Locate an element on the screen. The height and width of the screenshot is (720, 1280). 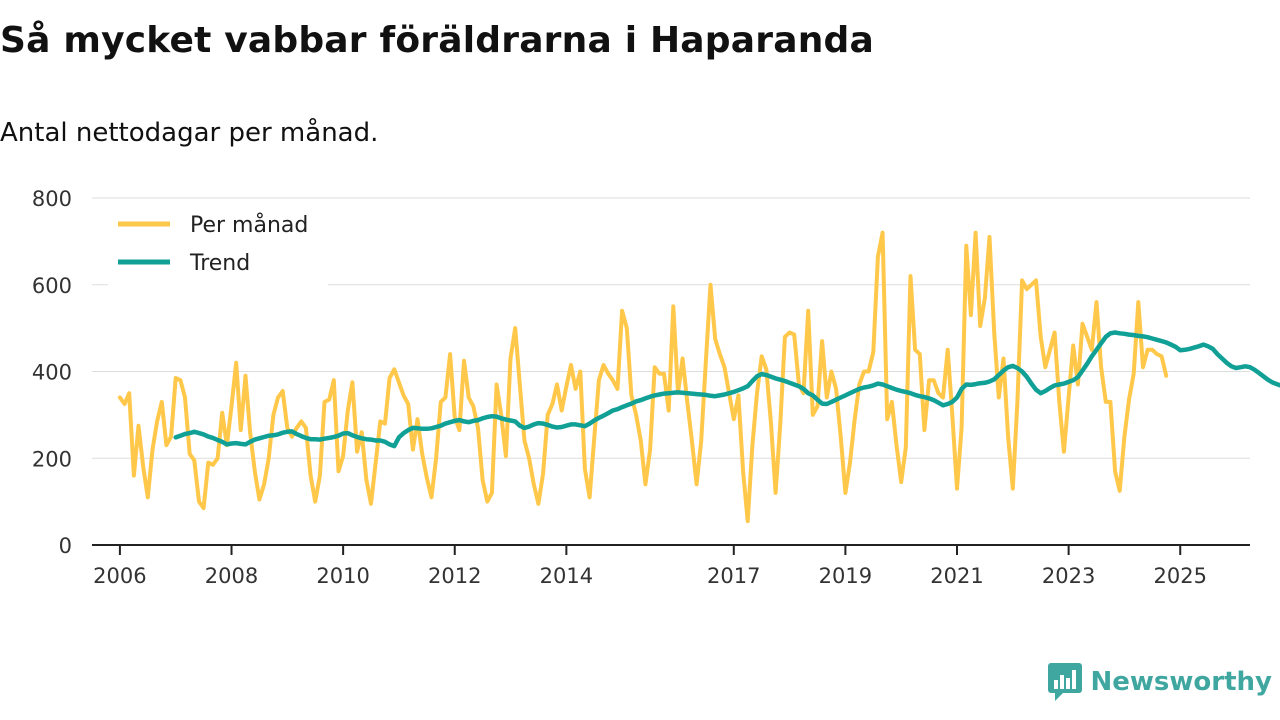
x-tick-label-2006: 2006 is located at coordinates (119, 576).